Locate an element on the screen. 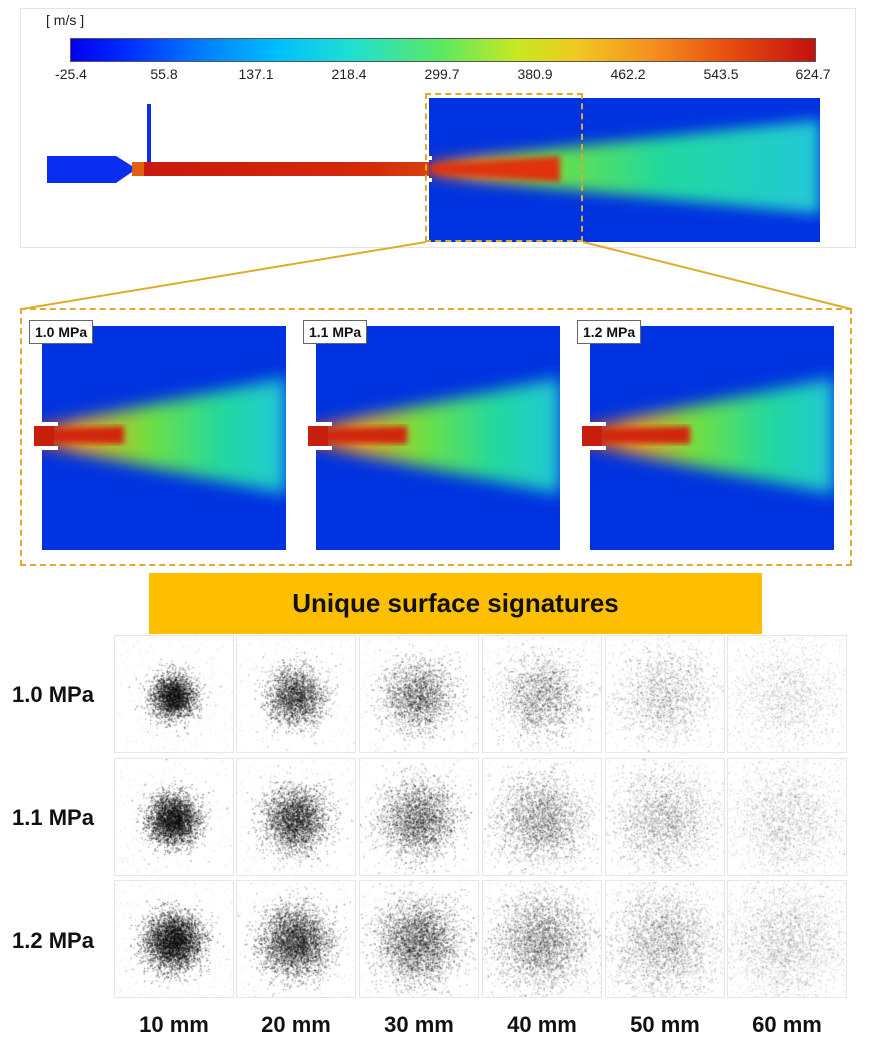  colorbar-tick: 380.9 is located at coordinates (535, 74).